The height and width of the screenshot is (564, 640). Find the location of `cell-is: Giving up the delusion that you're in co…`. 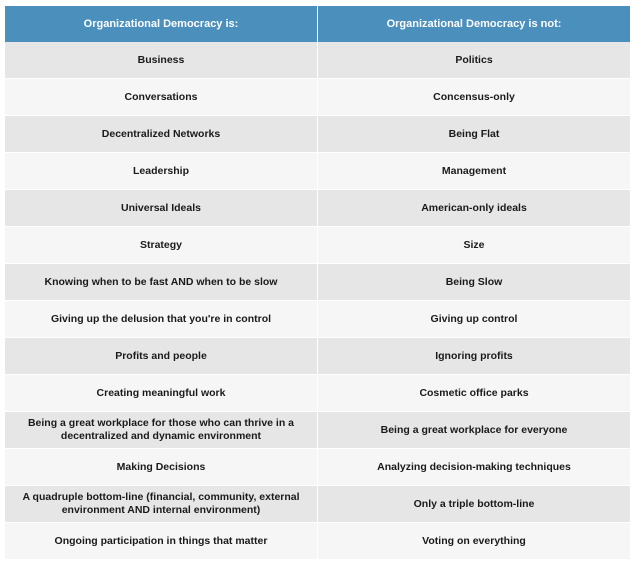

cell-is: Giving up the delusion that you're in co… is located at coordinates (161, 319).